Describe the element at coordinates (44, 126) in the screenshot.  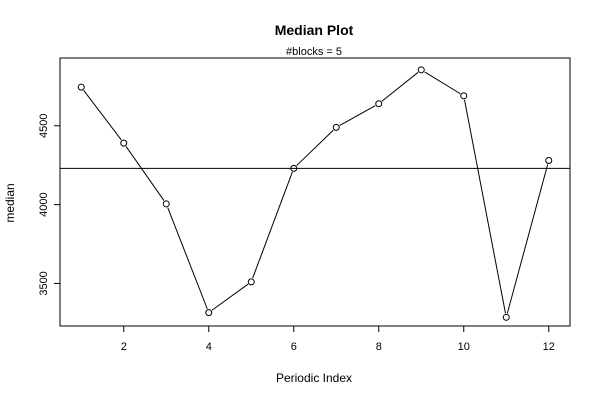
I see `y-tick-label: 4500` at that location.